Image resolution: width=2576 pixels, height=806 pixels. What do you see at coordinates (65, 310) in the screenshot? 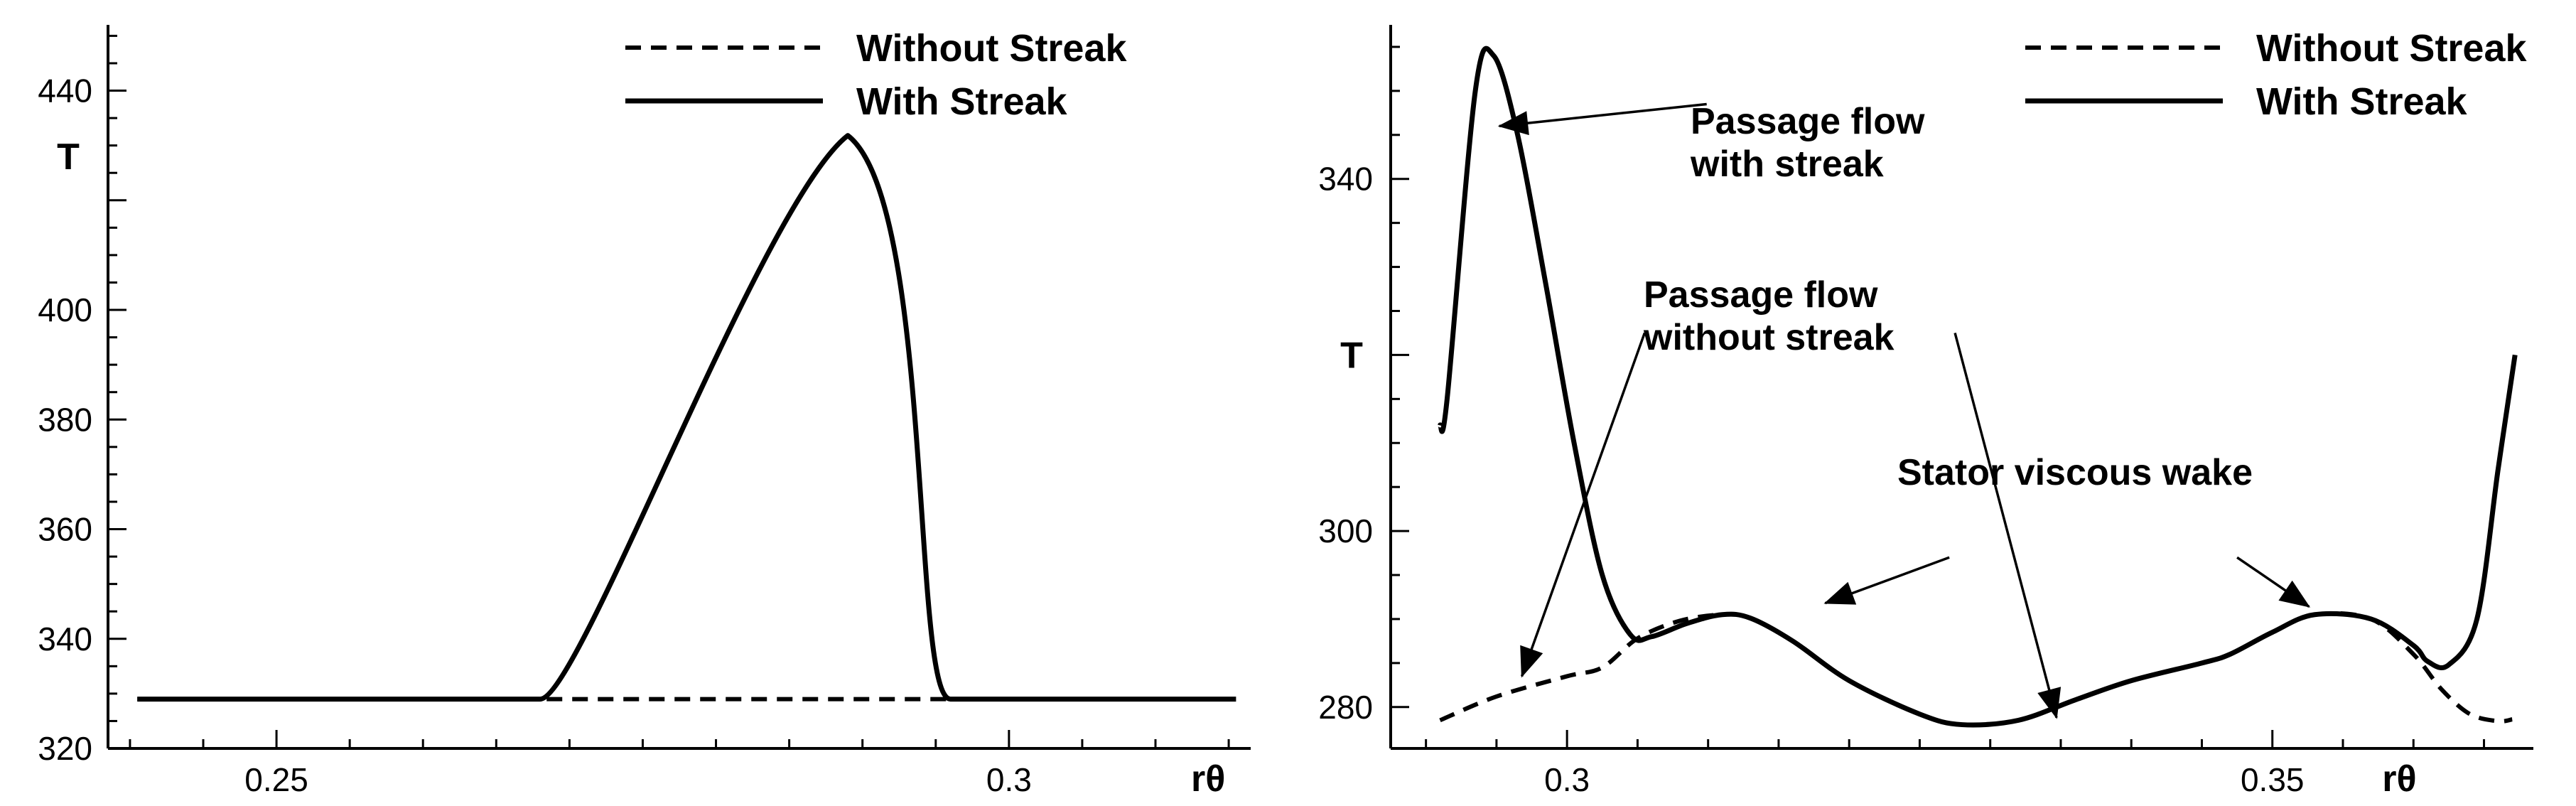
I see `y-tick-label: 400` at bounding box center [65, 310].